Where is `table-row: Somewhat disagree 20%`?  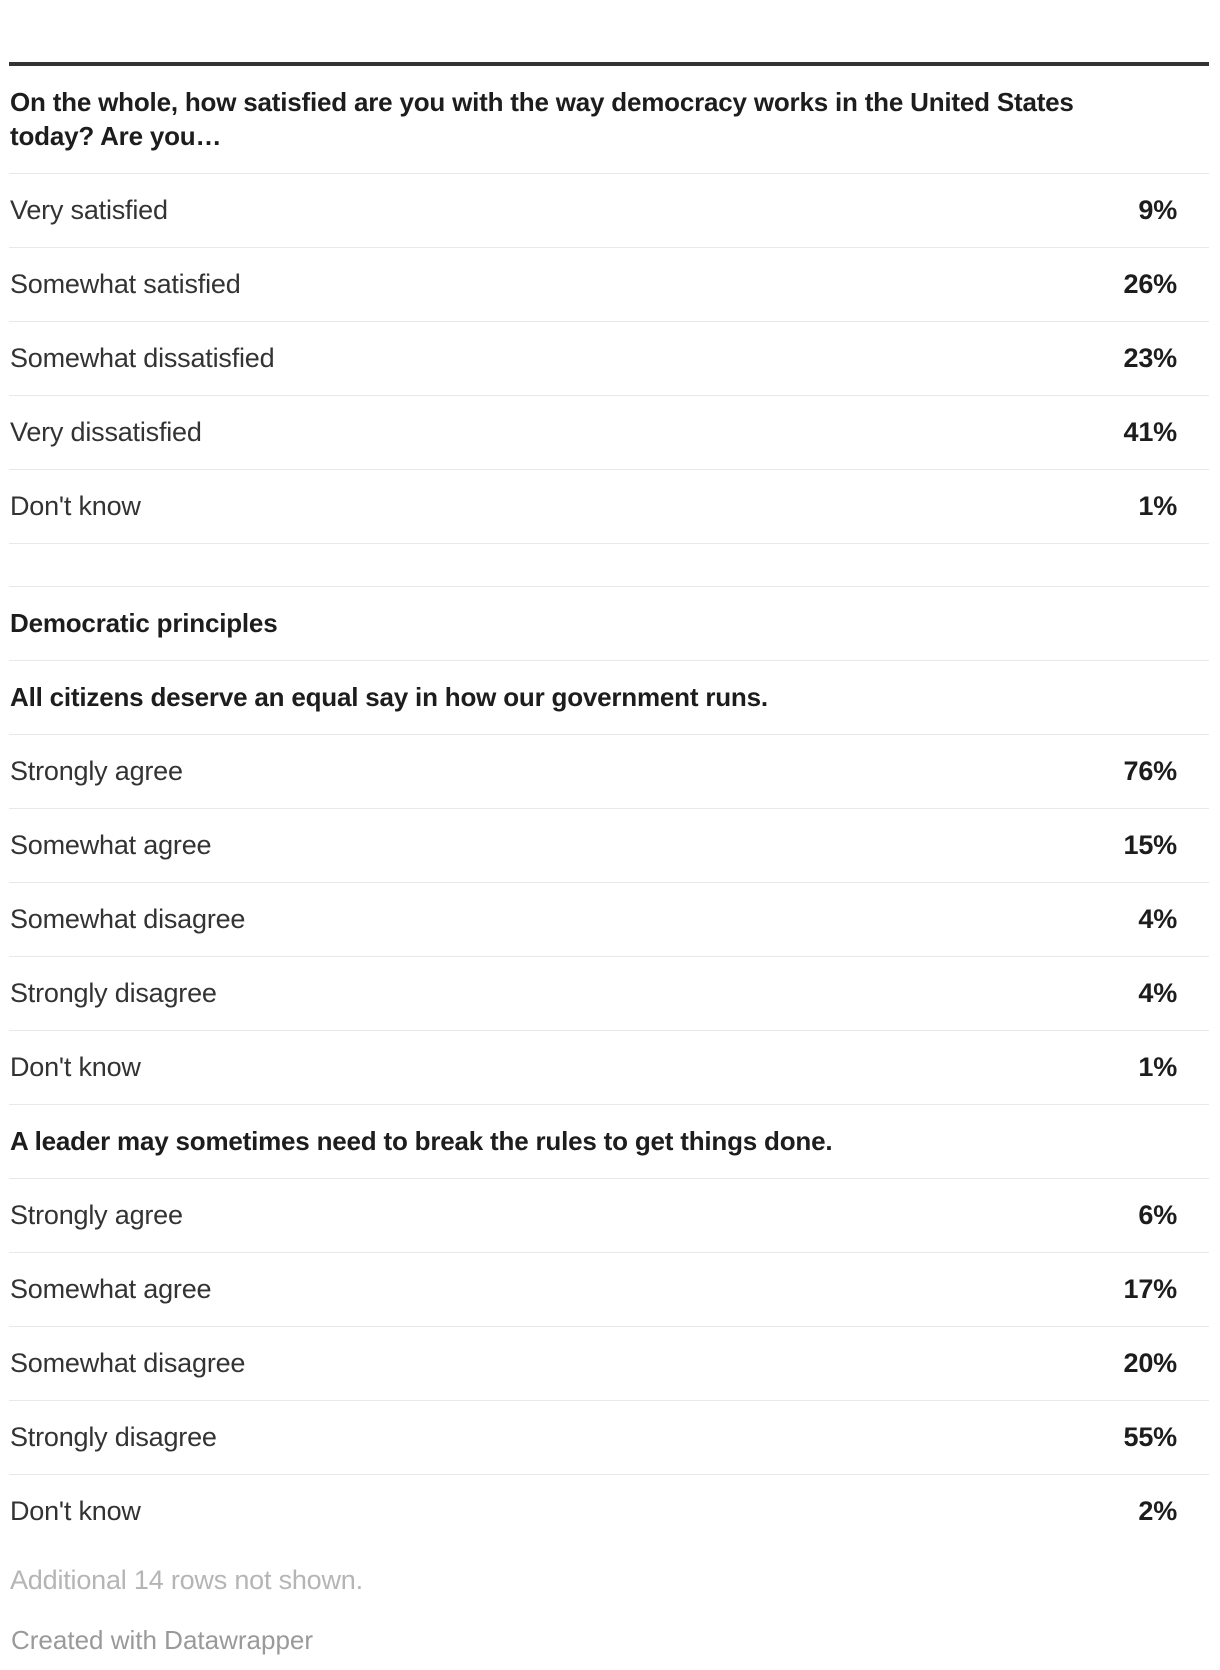
table-row: Somewhat disagree 20% is located at coordinates (609, 1364).